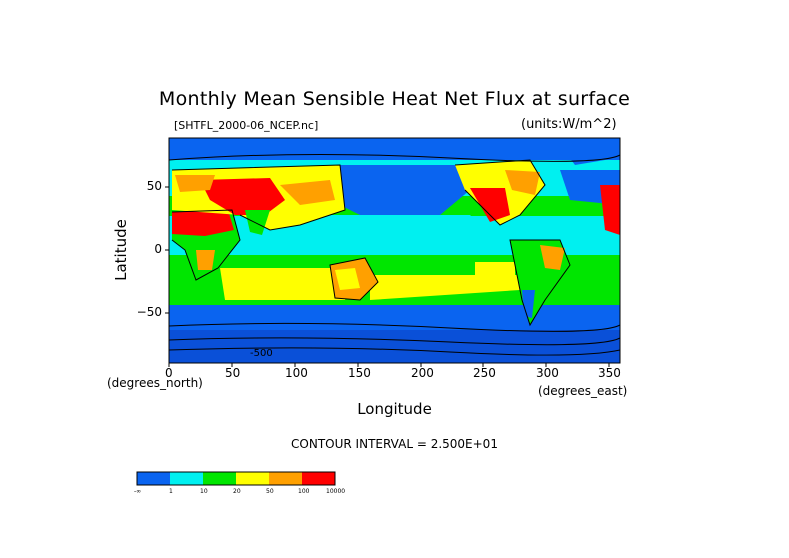  Describe the element at coordinates (246, 125) in the screenshot. I see `dataset-label: [SHTFL_2000-06_NCEP.nc]` at that location.